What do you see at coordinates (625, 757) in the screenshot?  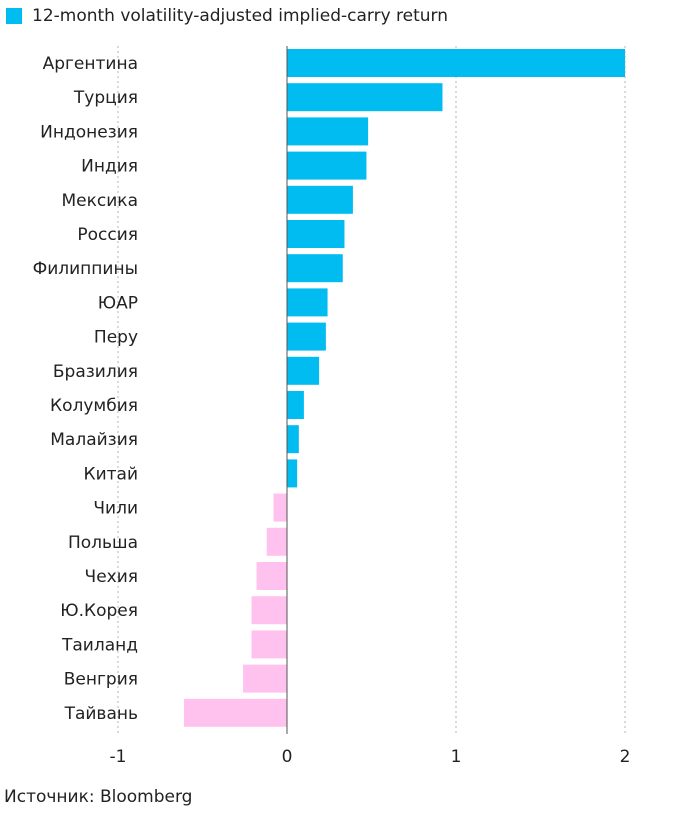 I see `x-tick-label-3: 2` at bounding box center [625, 757].